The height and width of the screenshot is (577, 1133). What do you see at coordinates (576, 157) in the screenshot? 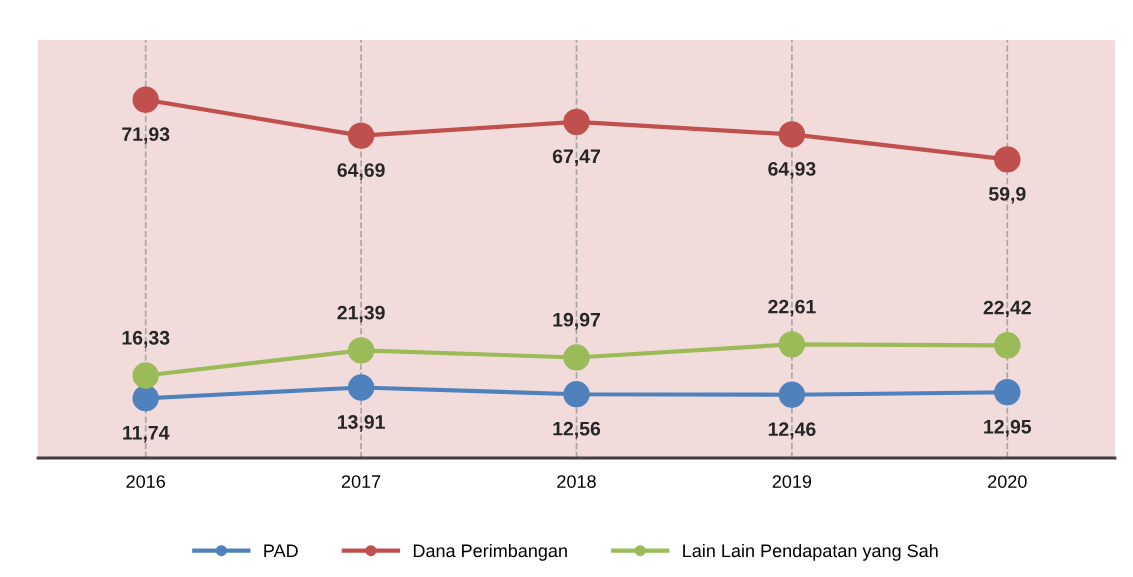
I see `data-label: 67,47` at bounding box center [576, 157].